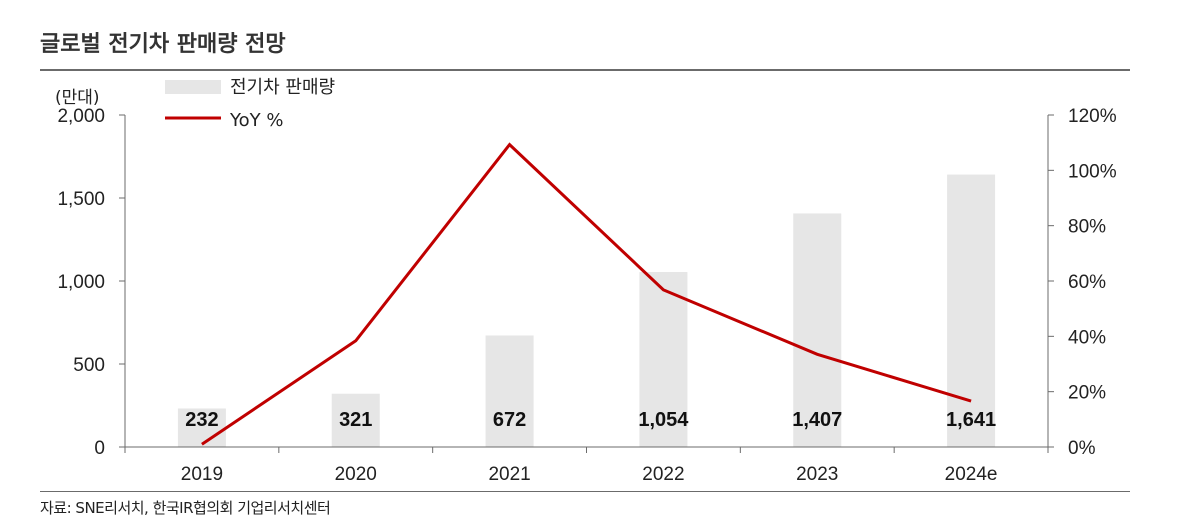  Describe the element at coordinates (817, 420) in the screenshot. I see `bar-value-label: 1,407` at that location.